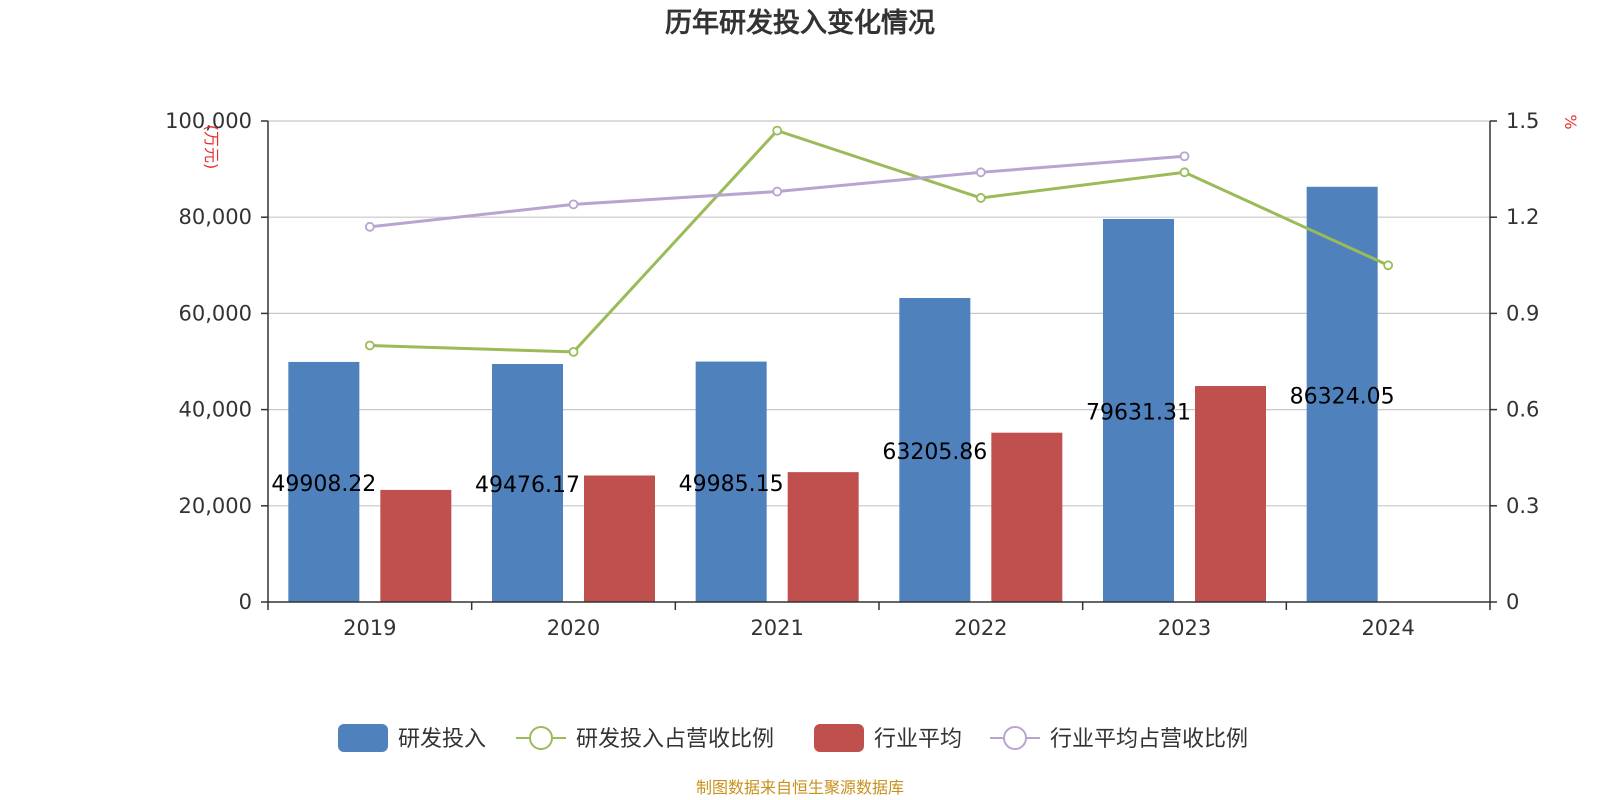  I want to click on legend-marker-rd-ratio, so click(541, 738).